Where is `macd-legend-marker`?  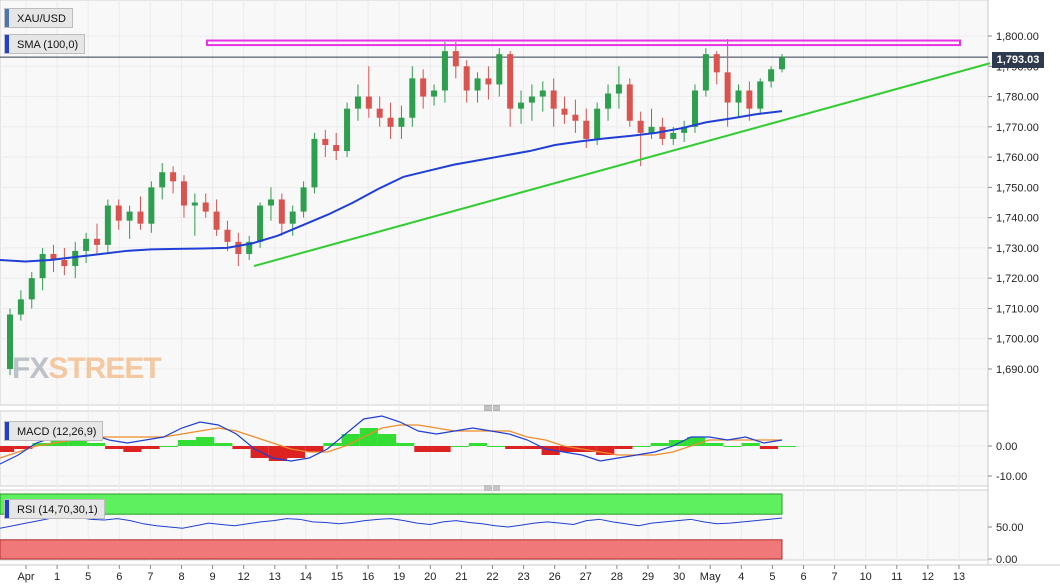
macd-legend-marker is located at coordinates (7, 431).